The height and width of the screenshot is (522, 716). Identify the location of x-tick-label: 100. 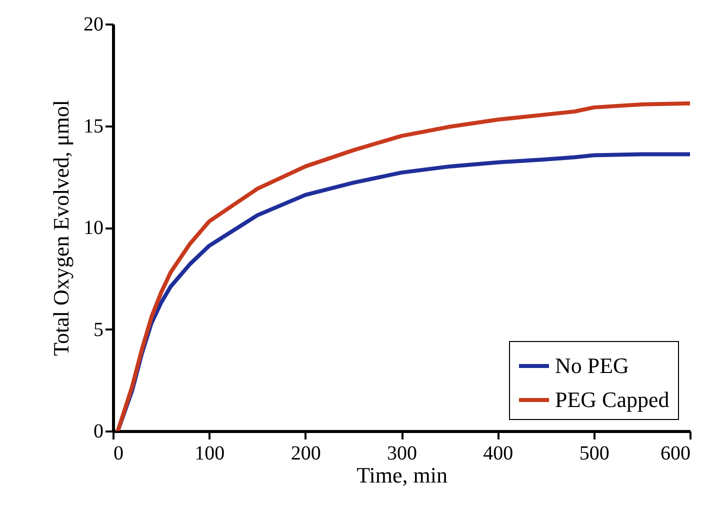
(209, 453).